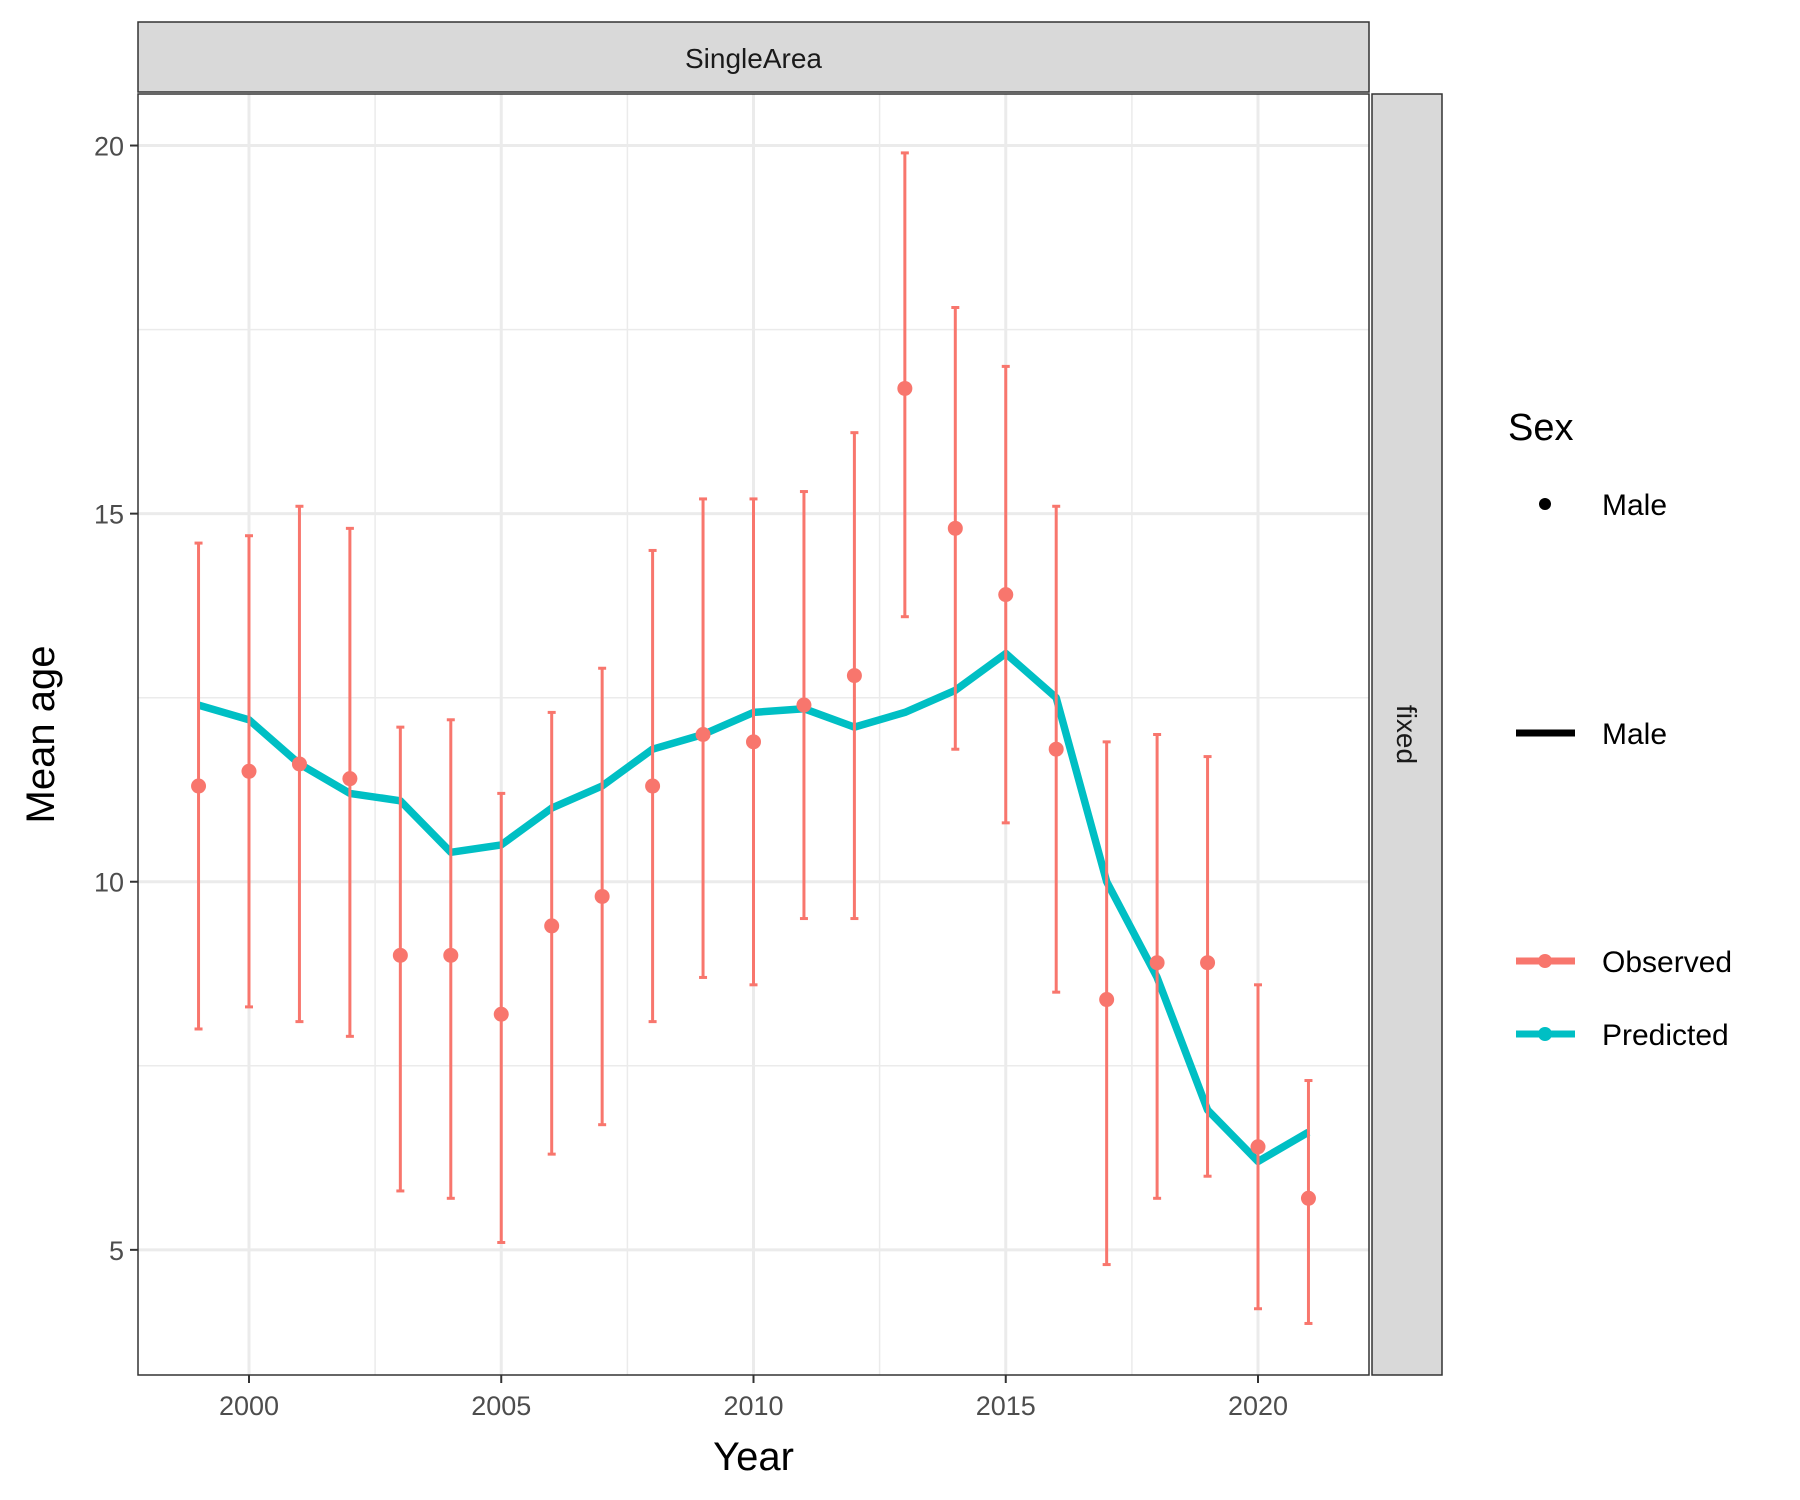 This screenshot has height=1500, width=1800. I want to click on right-strip-bg, so click(1407, 734).